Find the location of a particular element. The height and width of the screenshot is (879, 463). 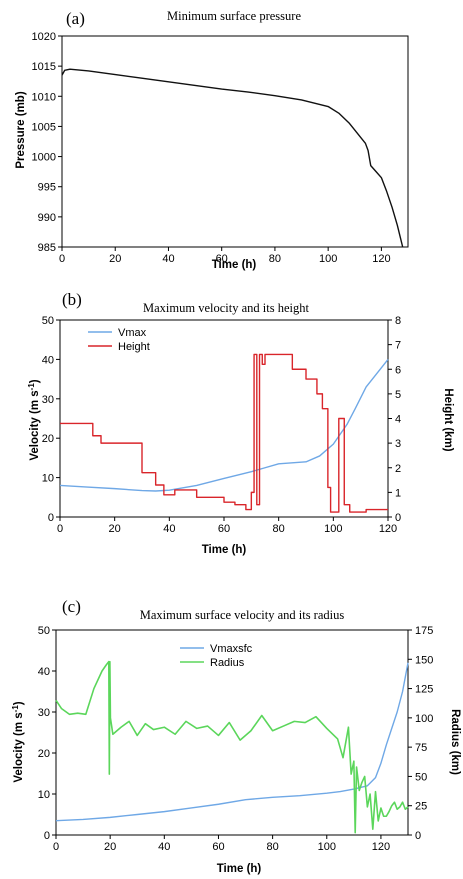

x-axis-label-c: Time (h) is located at coordinates (239, 869).